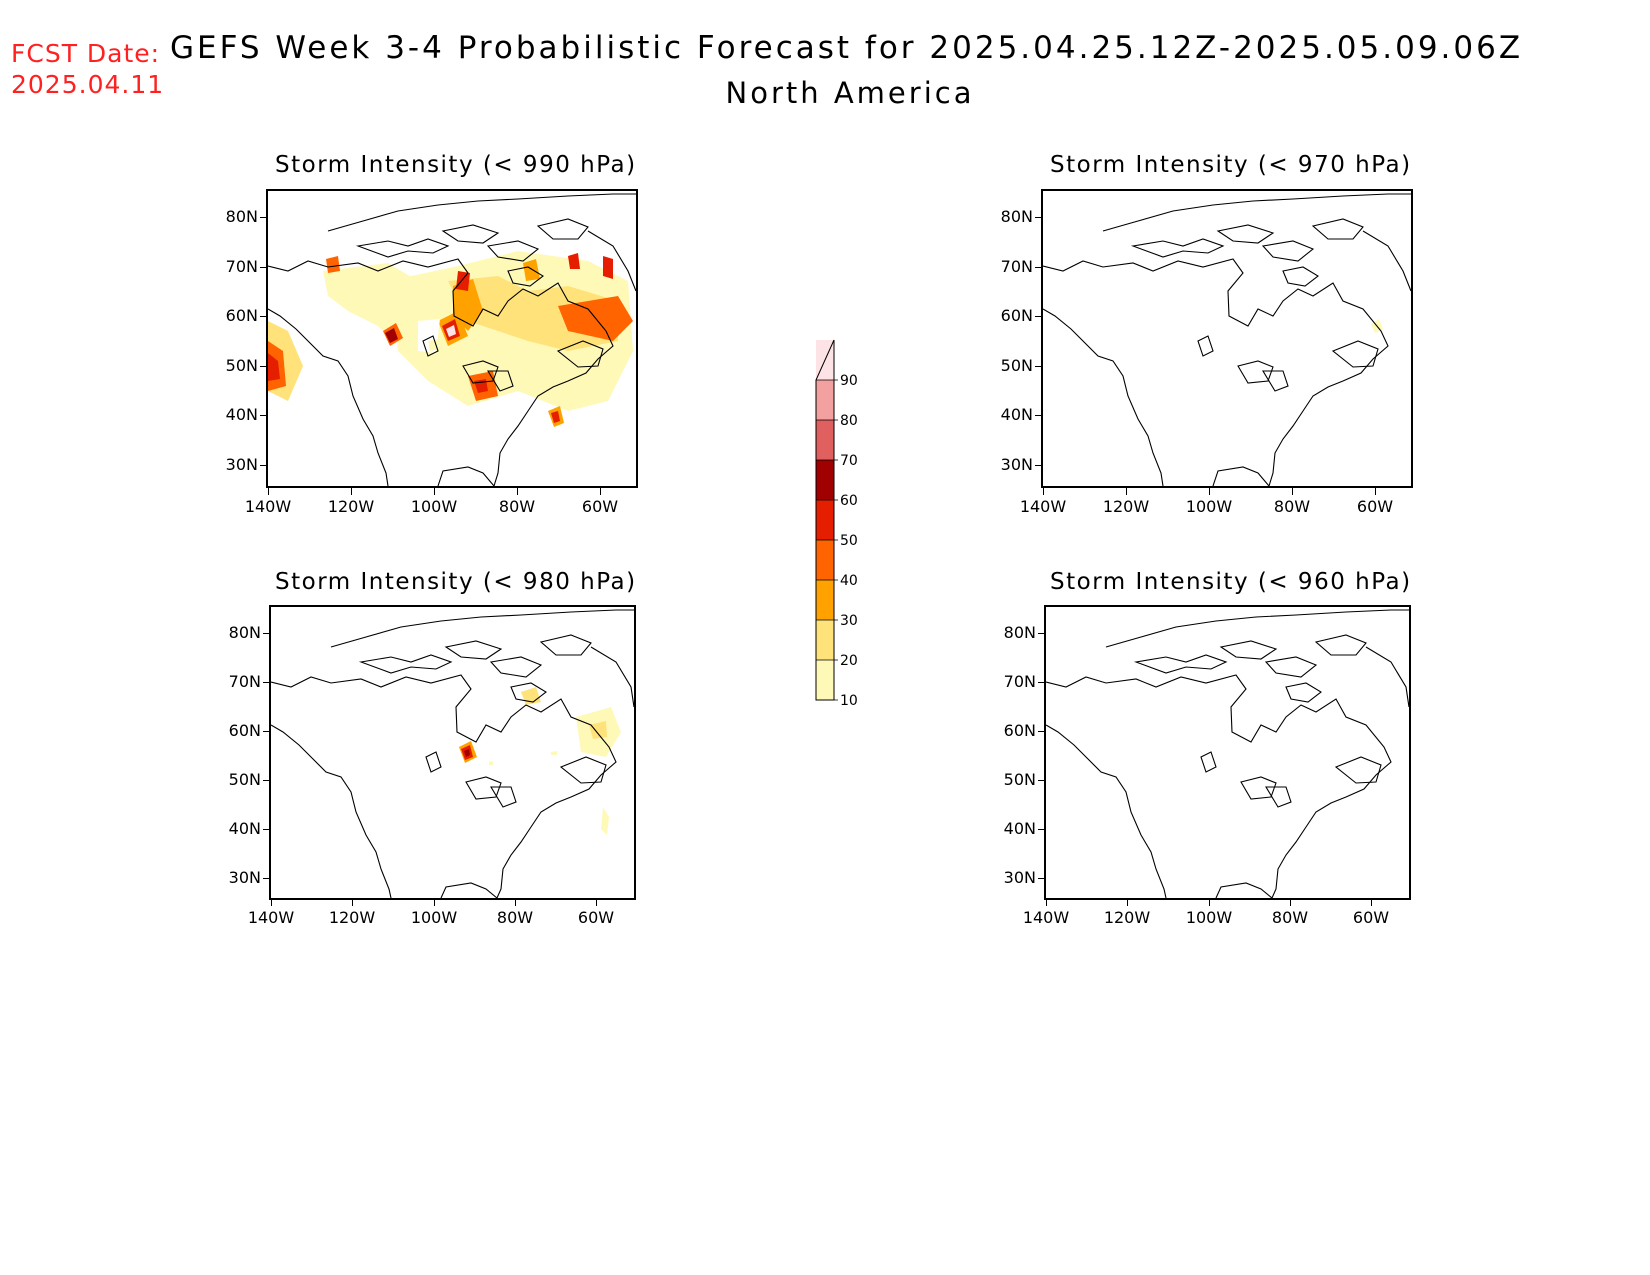  What do you see at coordinates (850, 93) in the screenshot?
I see `page-subtitle: North America` at bounding box center [850, 93].